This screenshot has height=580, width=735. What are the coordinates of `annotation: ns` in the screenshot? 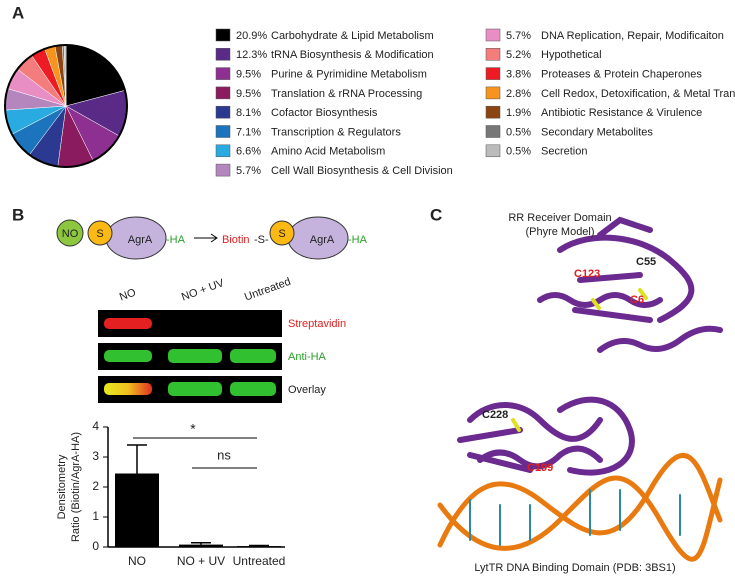 It's located at (224, 454).